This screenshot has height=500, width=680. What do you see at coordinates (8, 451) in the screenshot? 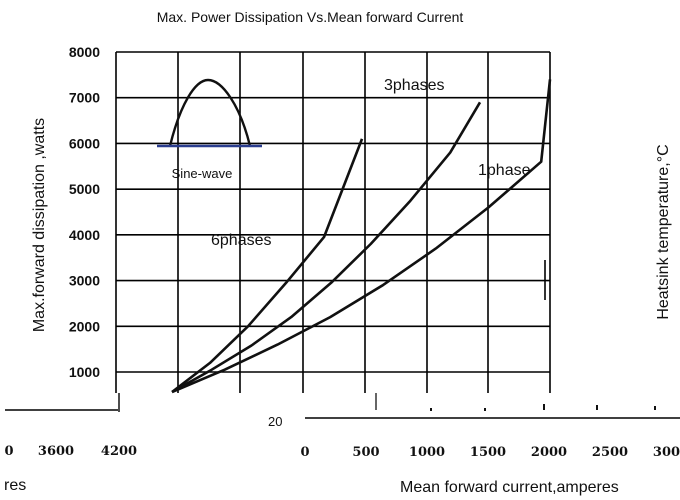
I see `left-x-tick-label: 0` at bounding box center [8, 451].